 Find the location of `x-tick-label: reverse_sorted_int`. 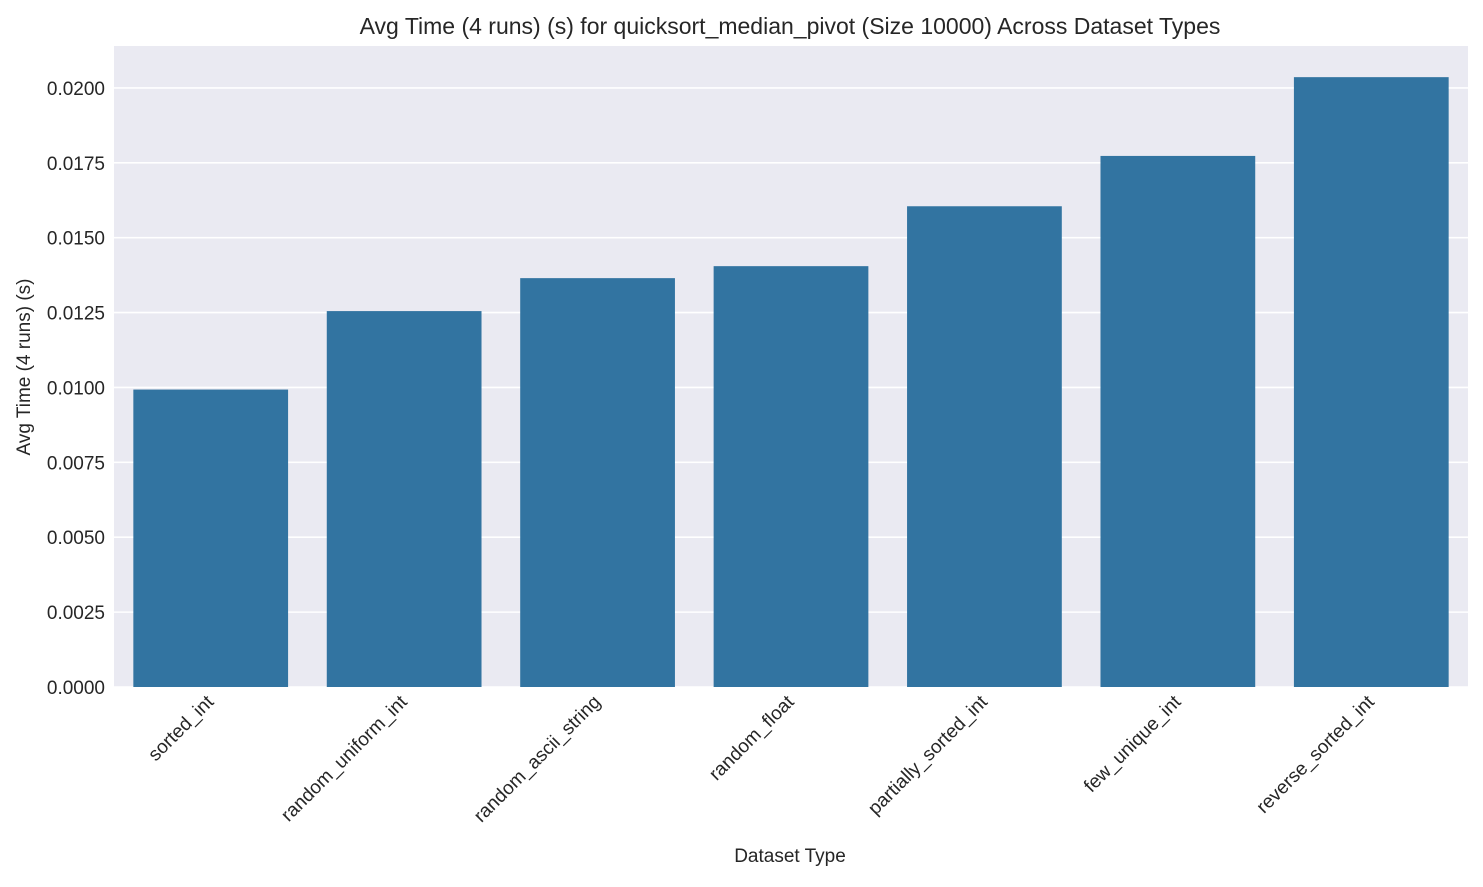

x-tick-label: reverse_sorted_int is located at coordinates (1316, 754).